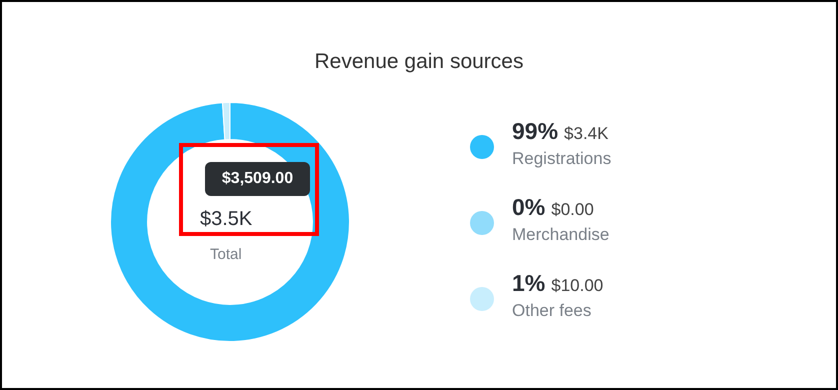  Describe the element at coordinates (561, 235) in the screenshot. I see `legend-label: Merchandise` at that location.